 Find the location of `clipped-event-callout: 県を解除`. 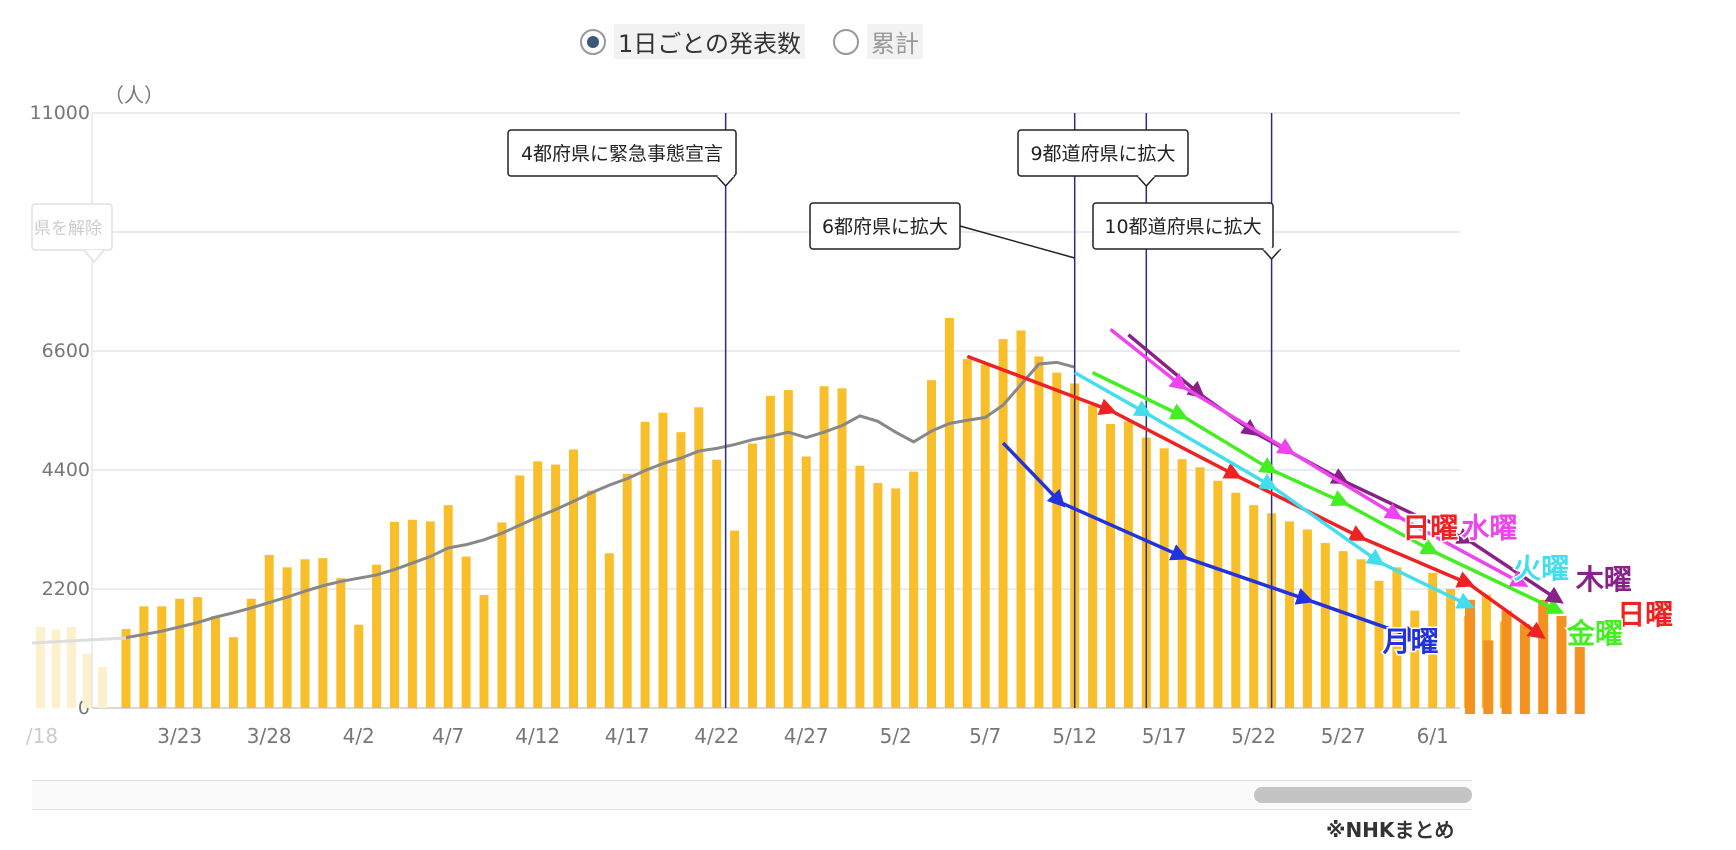

clipped-event-callout: 県を解除 is located at coordinates (72, 233).